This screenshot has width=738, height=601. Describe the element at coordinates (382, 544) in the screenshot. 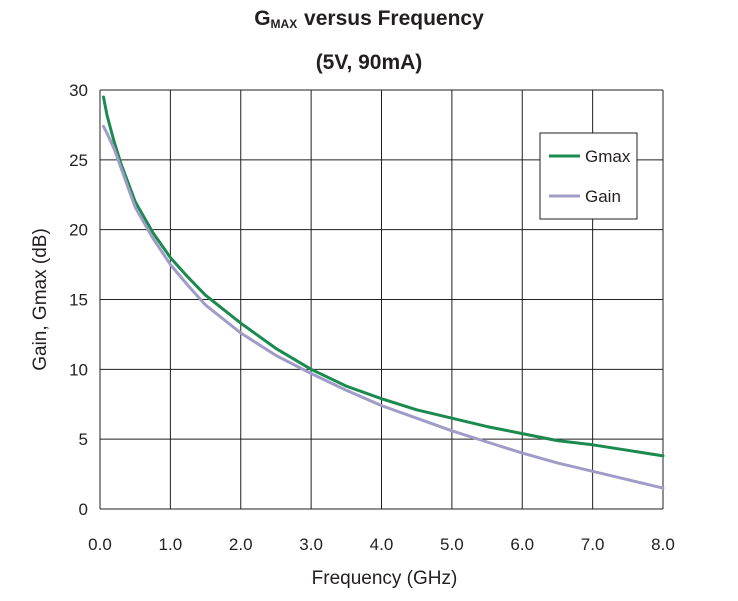

I see `x-tick-label: 4.0` at that location.